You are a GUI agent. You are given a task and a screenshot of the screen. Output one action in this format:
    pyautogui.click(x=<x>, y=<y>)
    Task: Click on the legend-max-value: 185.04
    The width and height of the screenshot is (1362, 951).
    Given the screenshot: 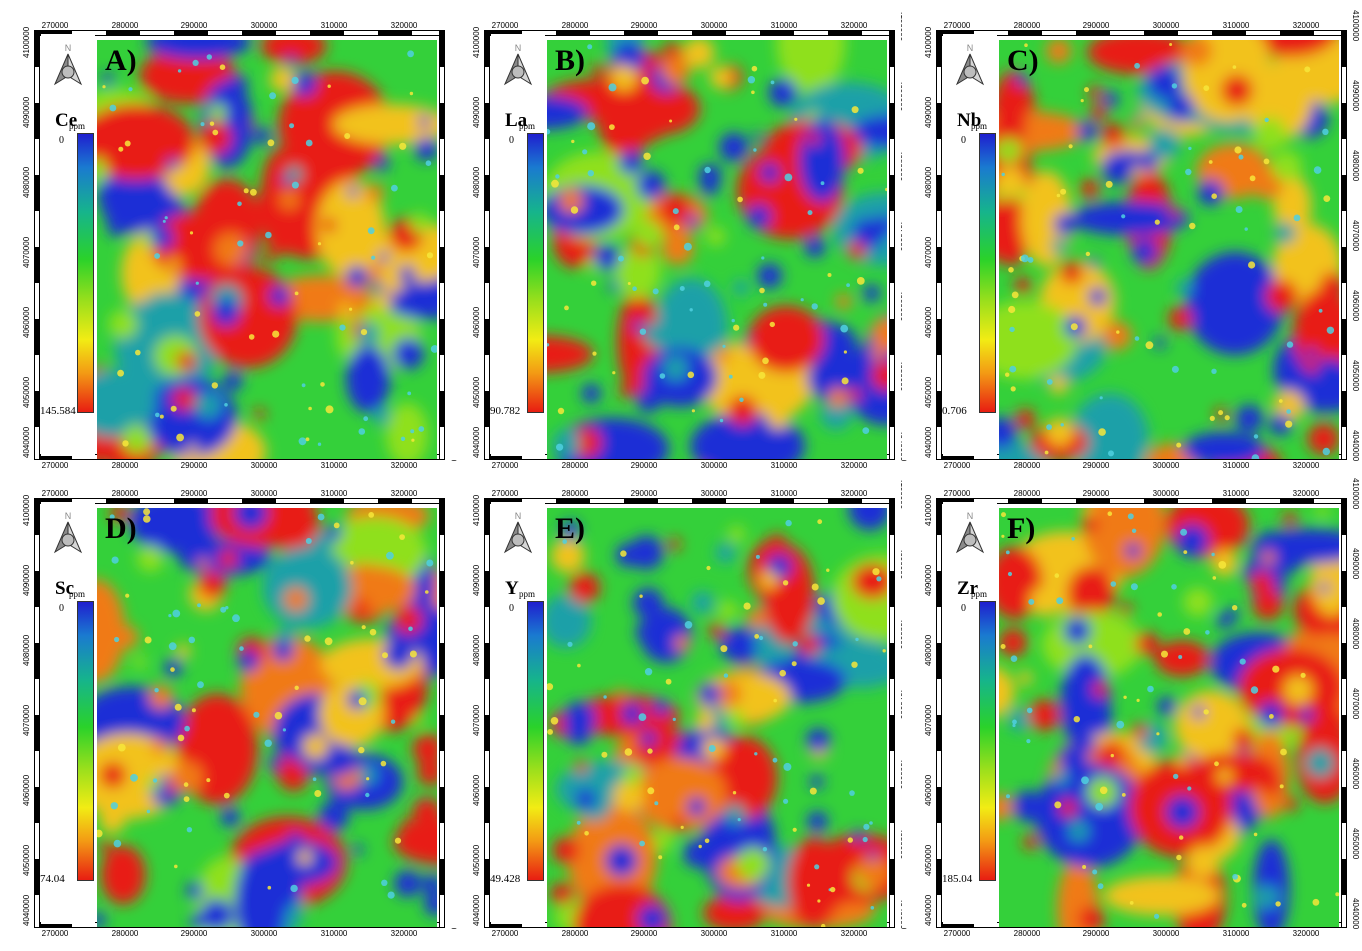 What is the action you would take?
    pyautogui.click(x=957, y=879)
    